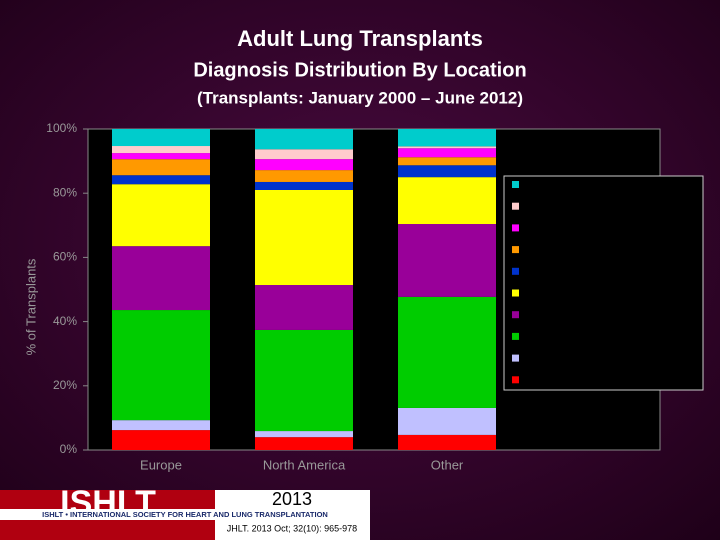 The height and width of the screenshot is (540, 720). What do you see at coordinates (61, 128) in the screenshot?
I see `y-tick-label: 100%` at bounding box center [61, 128].